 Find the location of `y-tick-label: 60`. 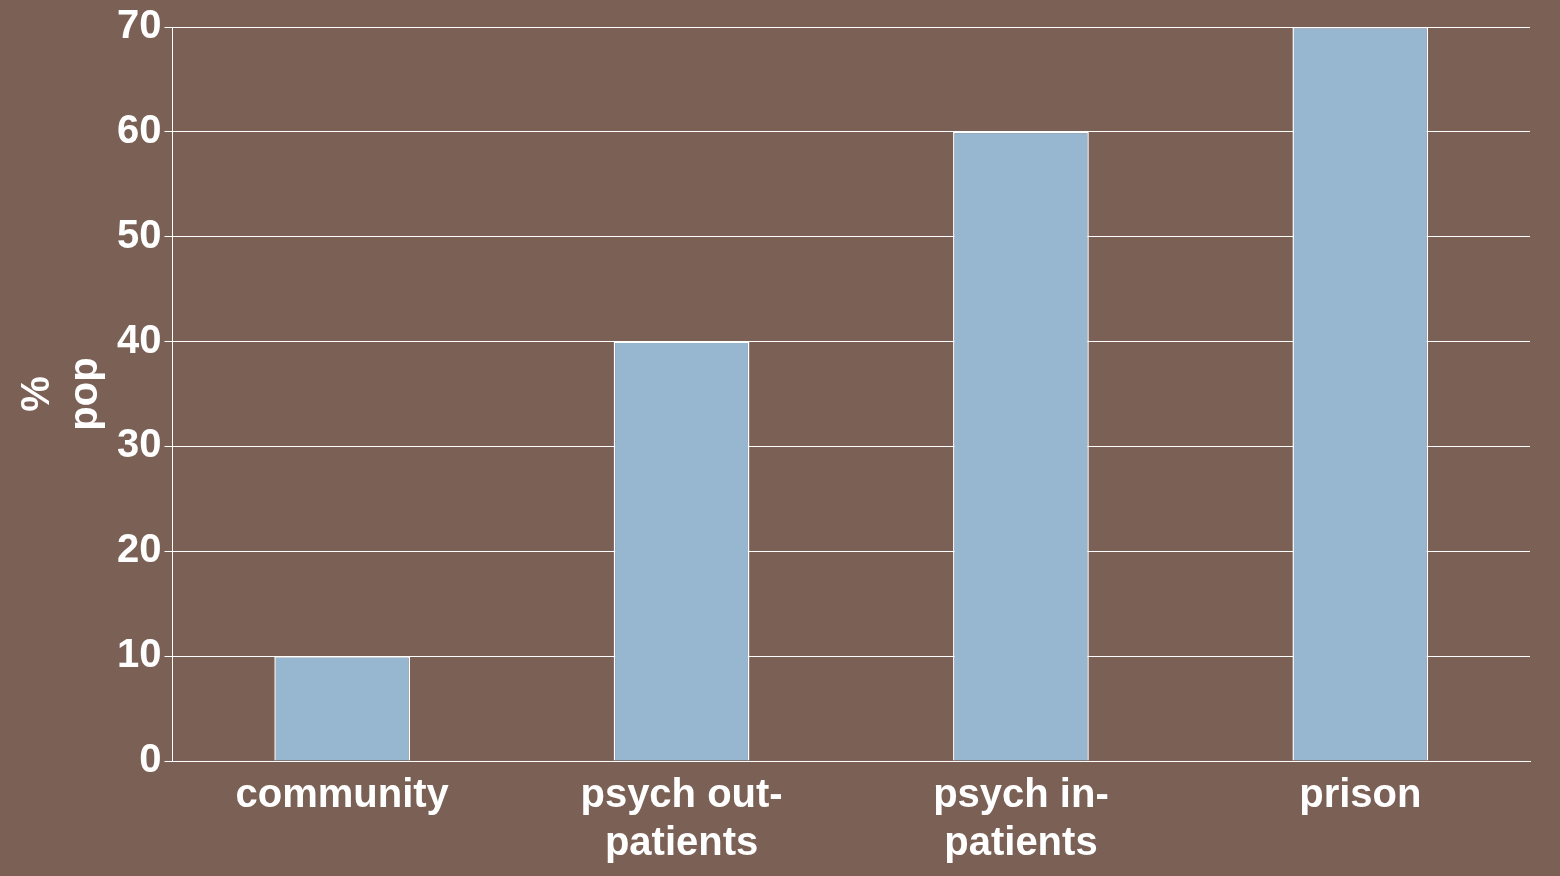

y-tick-label: 60 is located at coordinates (139, 128).